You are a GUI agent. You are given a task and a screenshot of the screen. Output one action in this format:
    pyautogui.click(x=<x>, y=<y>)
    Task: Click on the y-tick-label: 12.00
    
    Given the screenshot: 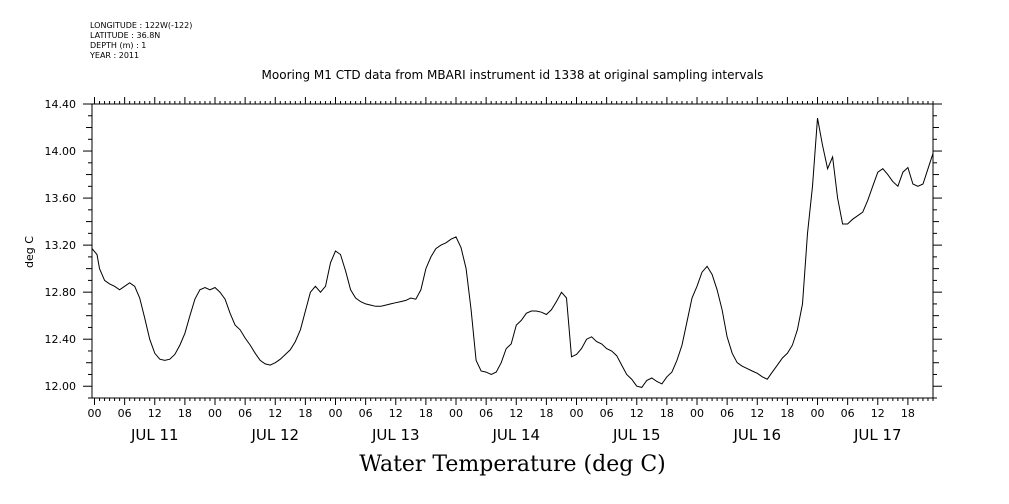 What is the action you would take?
    pyautogui.click(x=61, y=386)
    